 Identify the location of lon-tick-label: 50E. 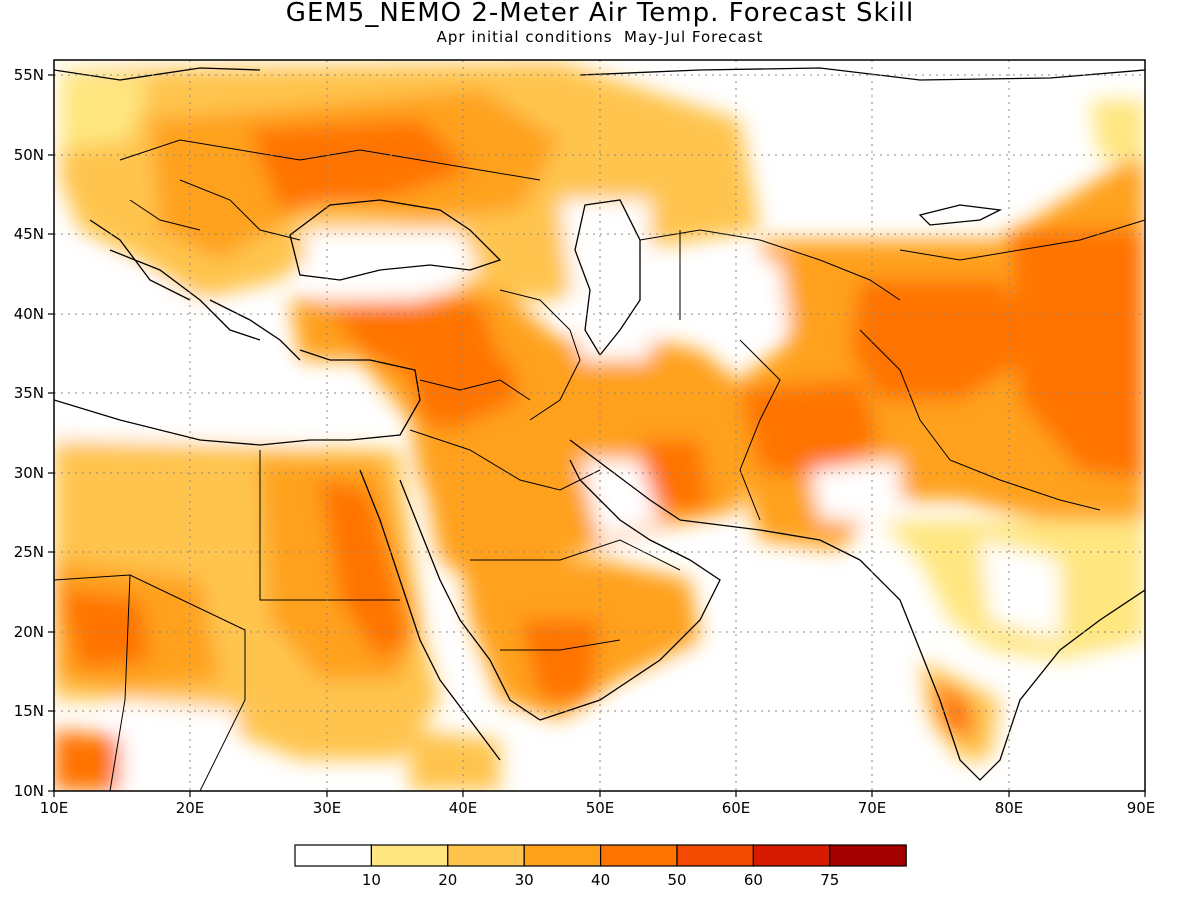
(600, 808).